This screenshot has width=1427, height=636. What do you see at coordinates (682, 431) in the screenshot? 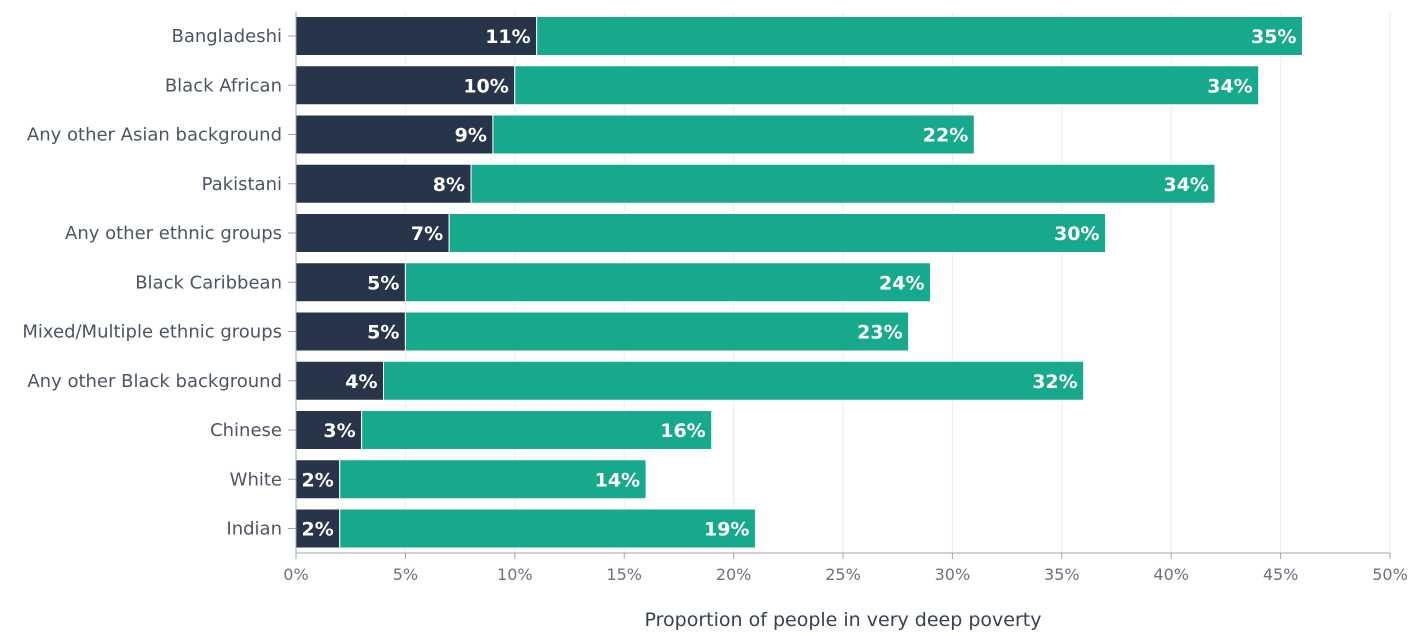
I see `data-label: 16%` at bounding box center [682, 431].